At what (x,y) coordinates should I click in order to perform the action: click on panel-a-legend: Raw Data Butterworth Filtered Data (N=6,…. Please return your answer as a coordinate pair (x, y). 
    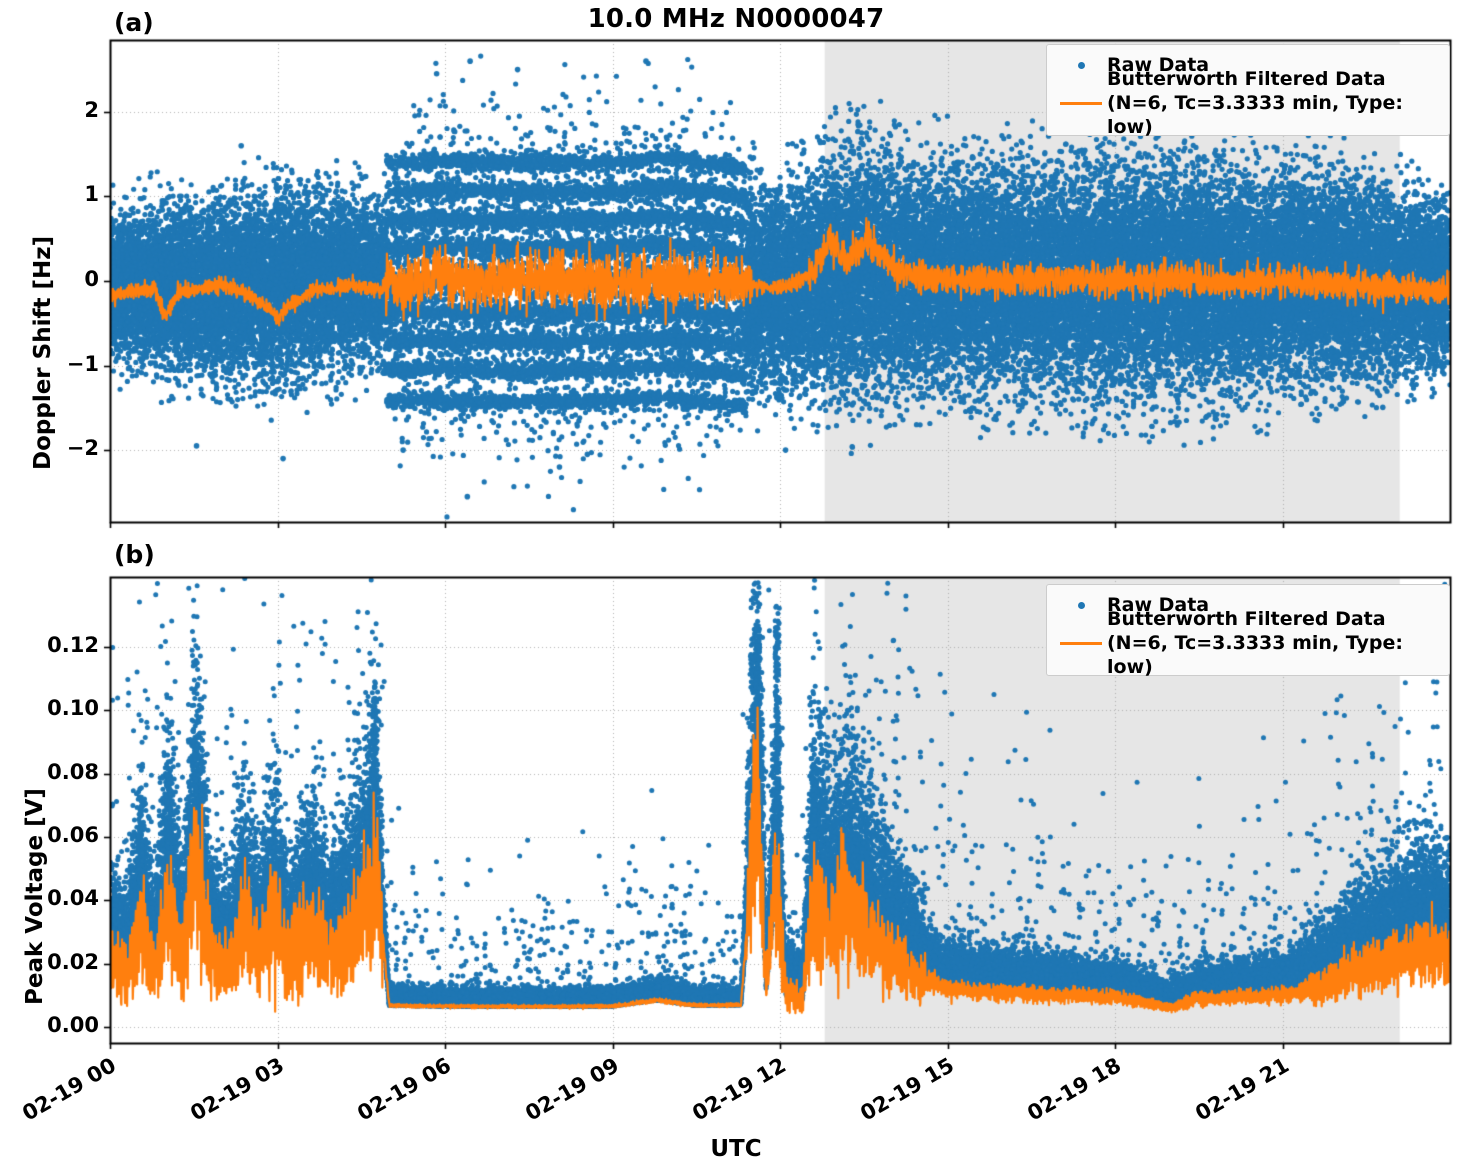
    Looking at the image, I should click on (1248, 91).